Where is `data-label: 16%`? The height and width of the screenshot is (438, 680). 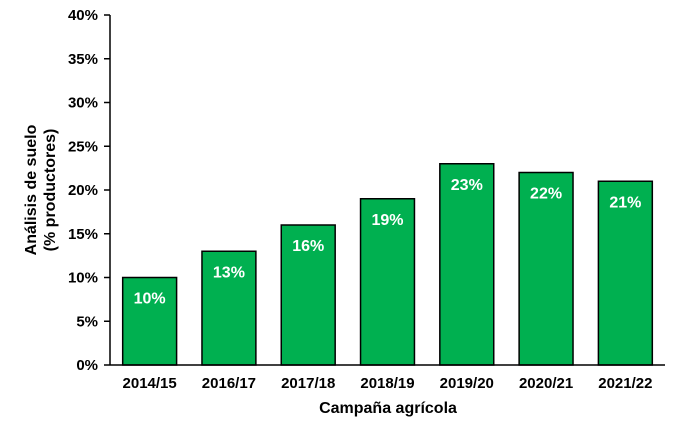
data-label: 16% is located at coordinates (308, 246).